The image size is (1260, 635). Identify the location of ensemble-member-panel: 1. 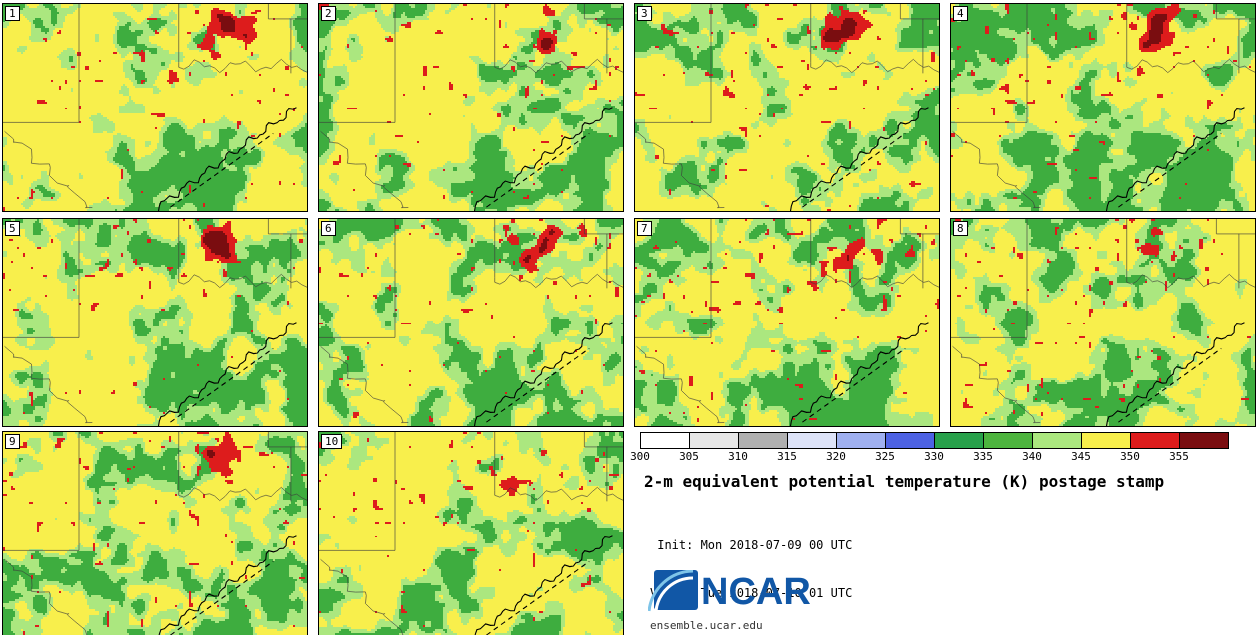
(155, 107).